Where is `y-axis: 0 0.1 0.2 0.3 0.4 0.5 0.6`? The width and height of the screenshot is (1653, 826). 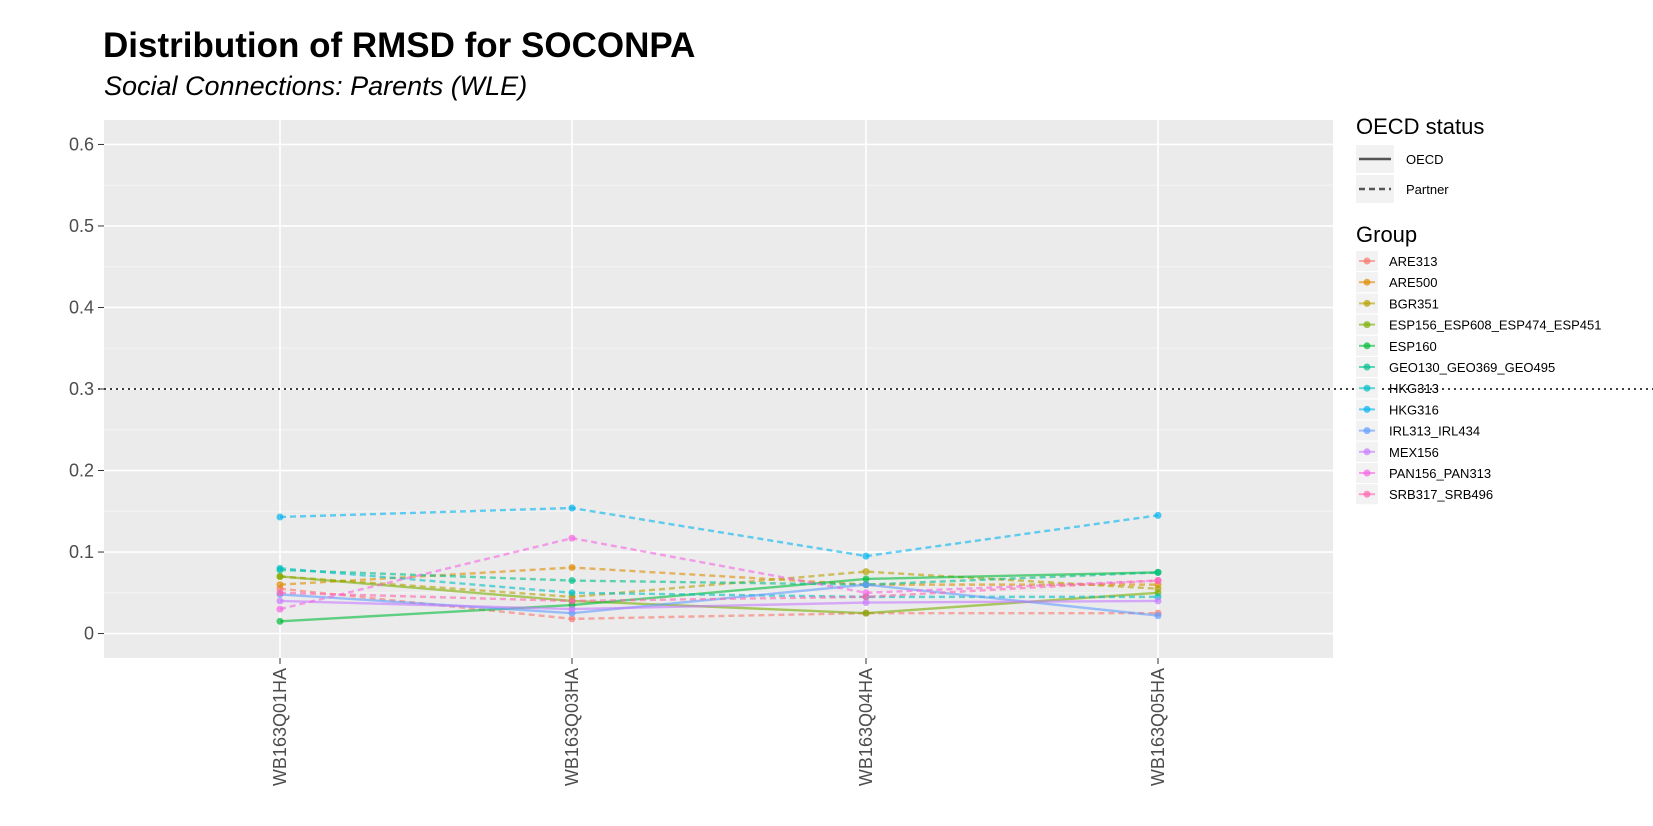
y-axis: 0 0.1 0.2 0.3 0.4 0.5 0.6 is located at coordinates (86, 389).